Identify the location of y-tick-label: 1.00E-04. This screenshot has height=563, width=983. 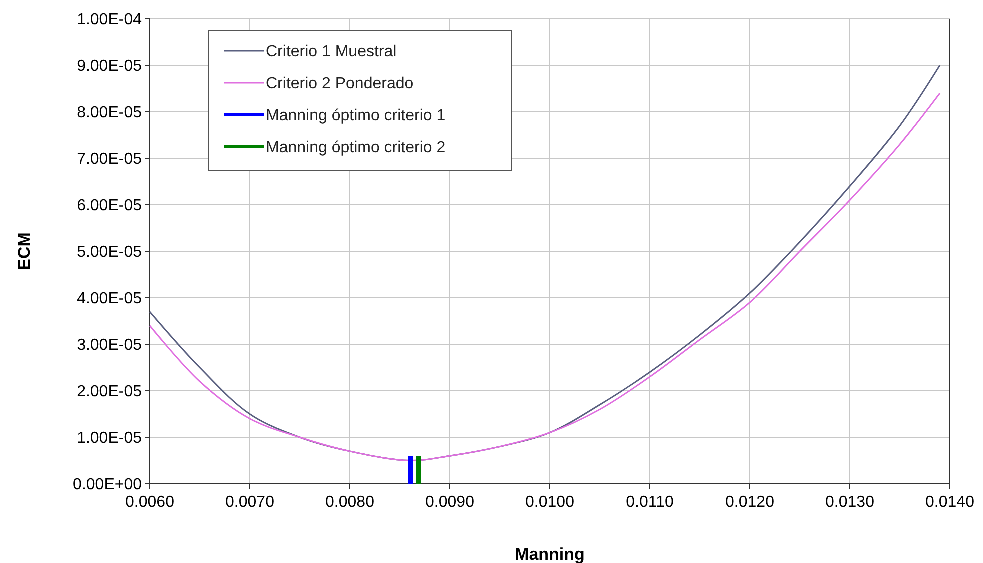
(109, 20).